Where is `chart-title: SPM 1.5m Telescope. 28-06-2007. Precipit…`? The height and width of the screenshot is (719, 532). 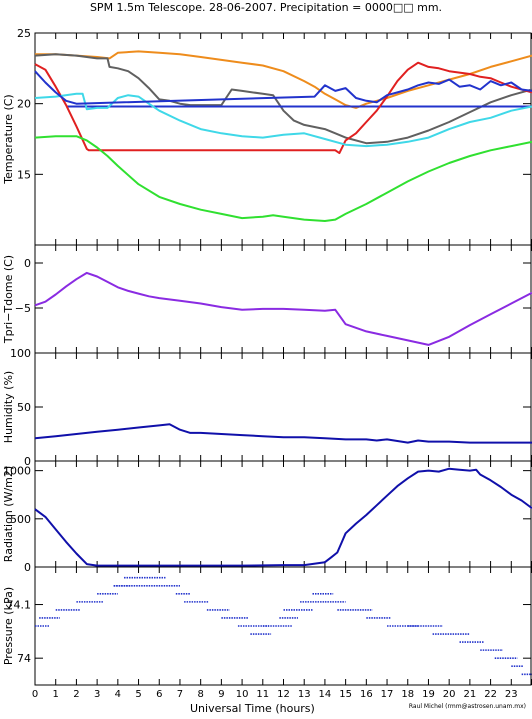
chart-title: SPM 1.5m Telescope. 28-06-2007. Precipit… is located at coordinates (266, 7).